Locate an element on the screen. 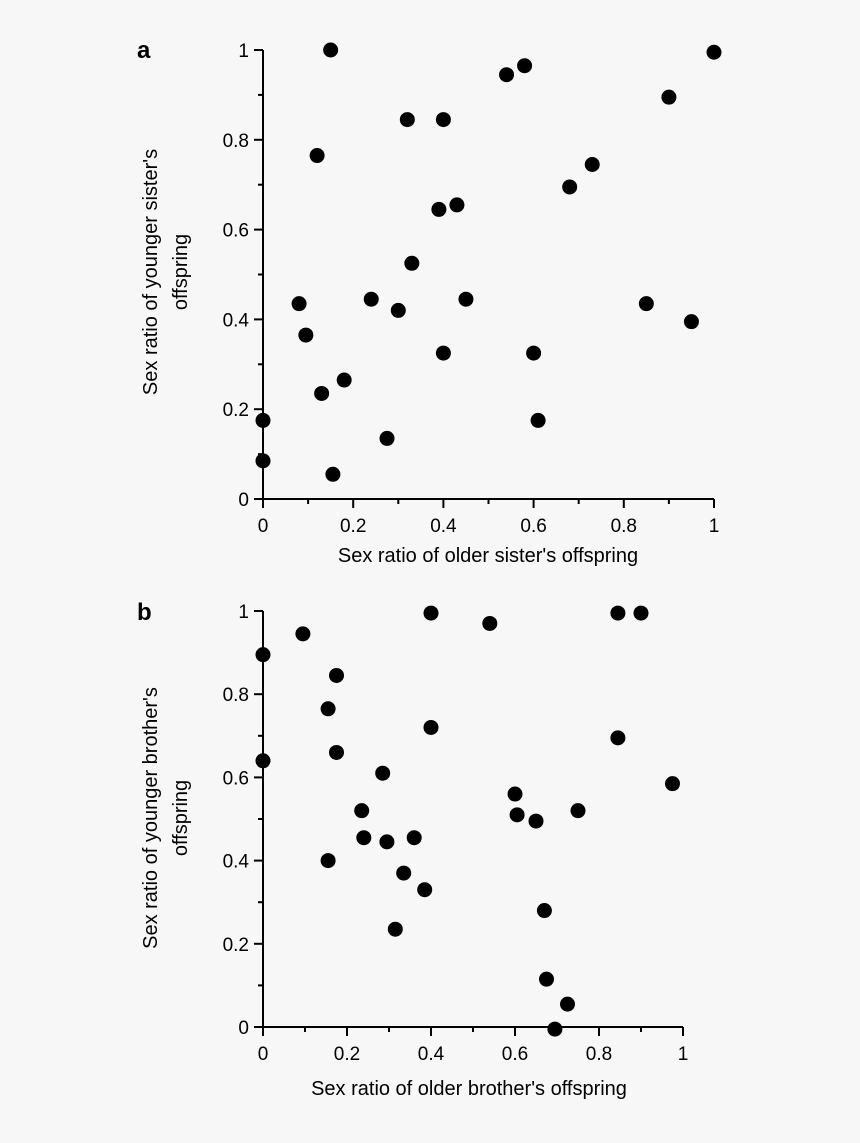  panel-b-x-tick-label: 0 is located at coordinates (263, 1054).